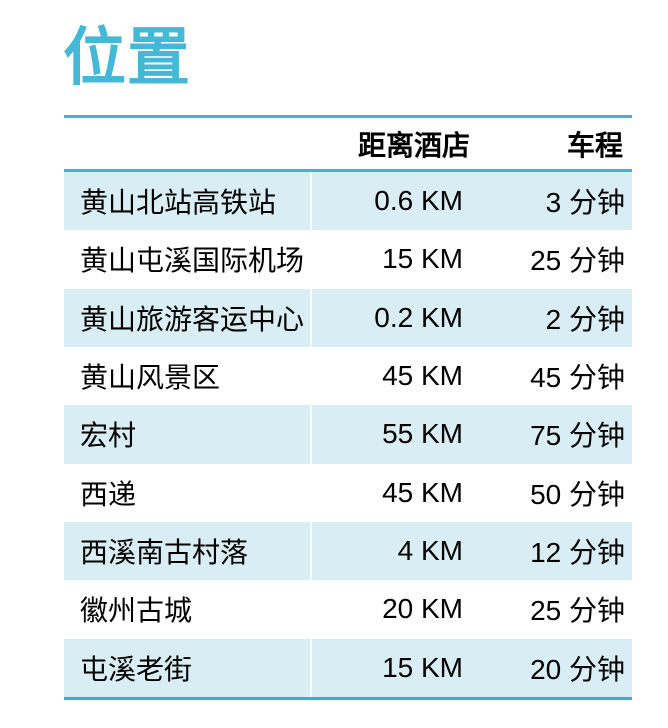  Describe the element at coordinates (418, 201) in the screenshot. I see `distance-cell: 0.6 KM` at that location.